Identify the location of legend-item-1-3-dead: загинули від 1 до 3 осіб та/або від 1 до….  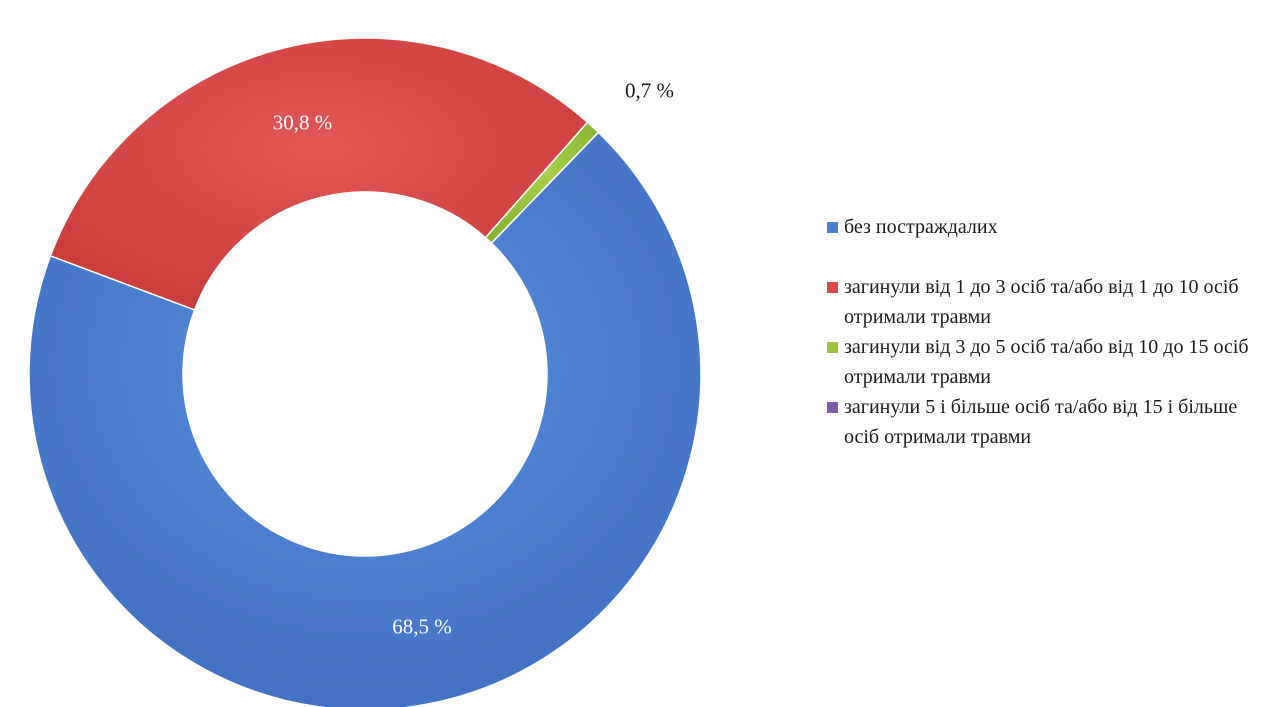
(1041, 302).